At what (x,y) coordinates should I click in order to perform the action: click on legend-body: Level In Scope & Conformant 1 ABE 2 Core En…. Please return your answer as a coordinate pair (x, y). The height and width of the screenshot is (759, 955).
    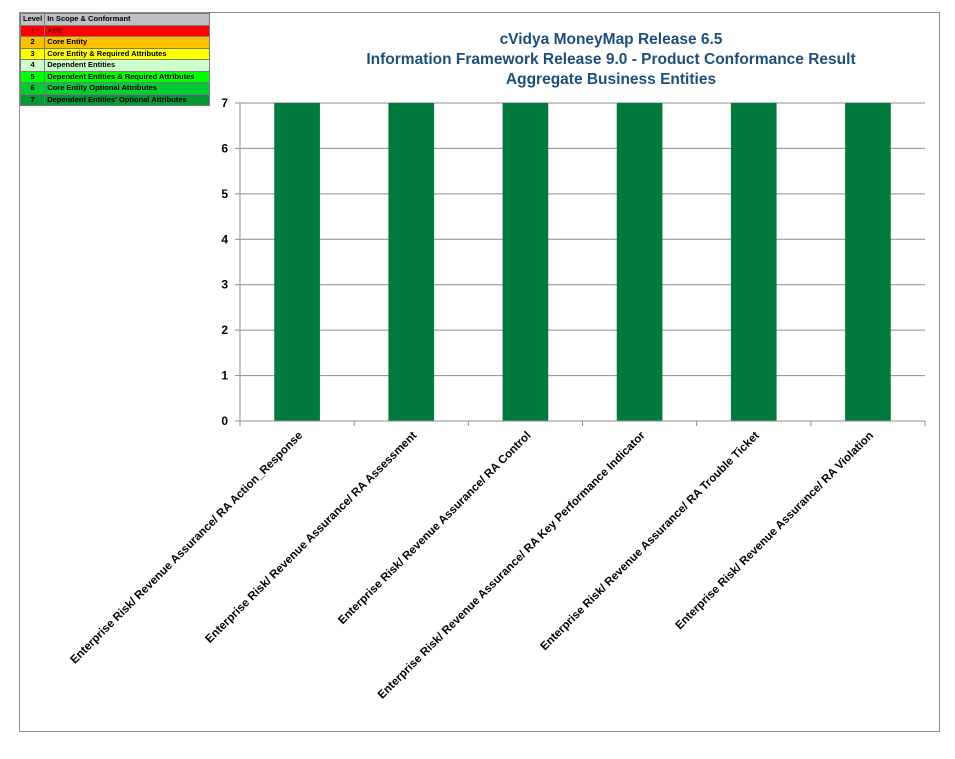
    Looking at the image, I should click on (114, 59).